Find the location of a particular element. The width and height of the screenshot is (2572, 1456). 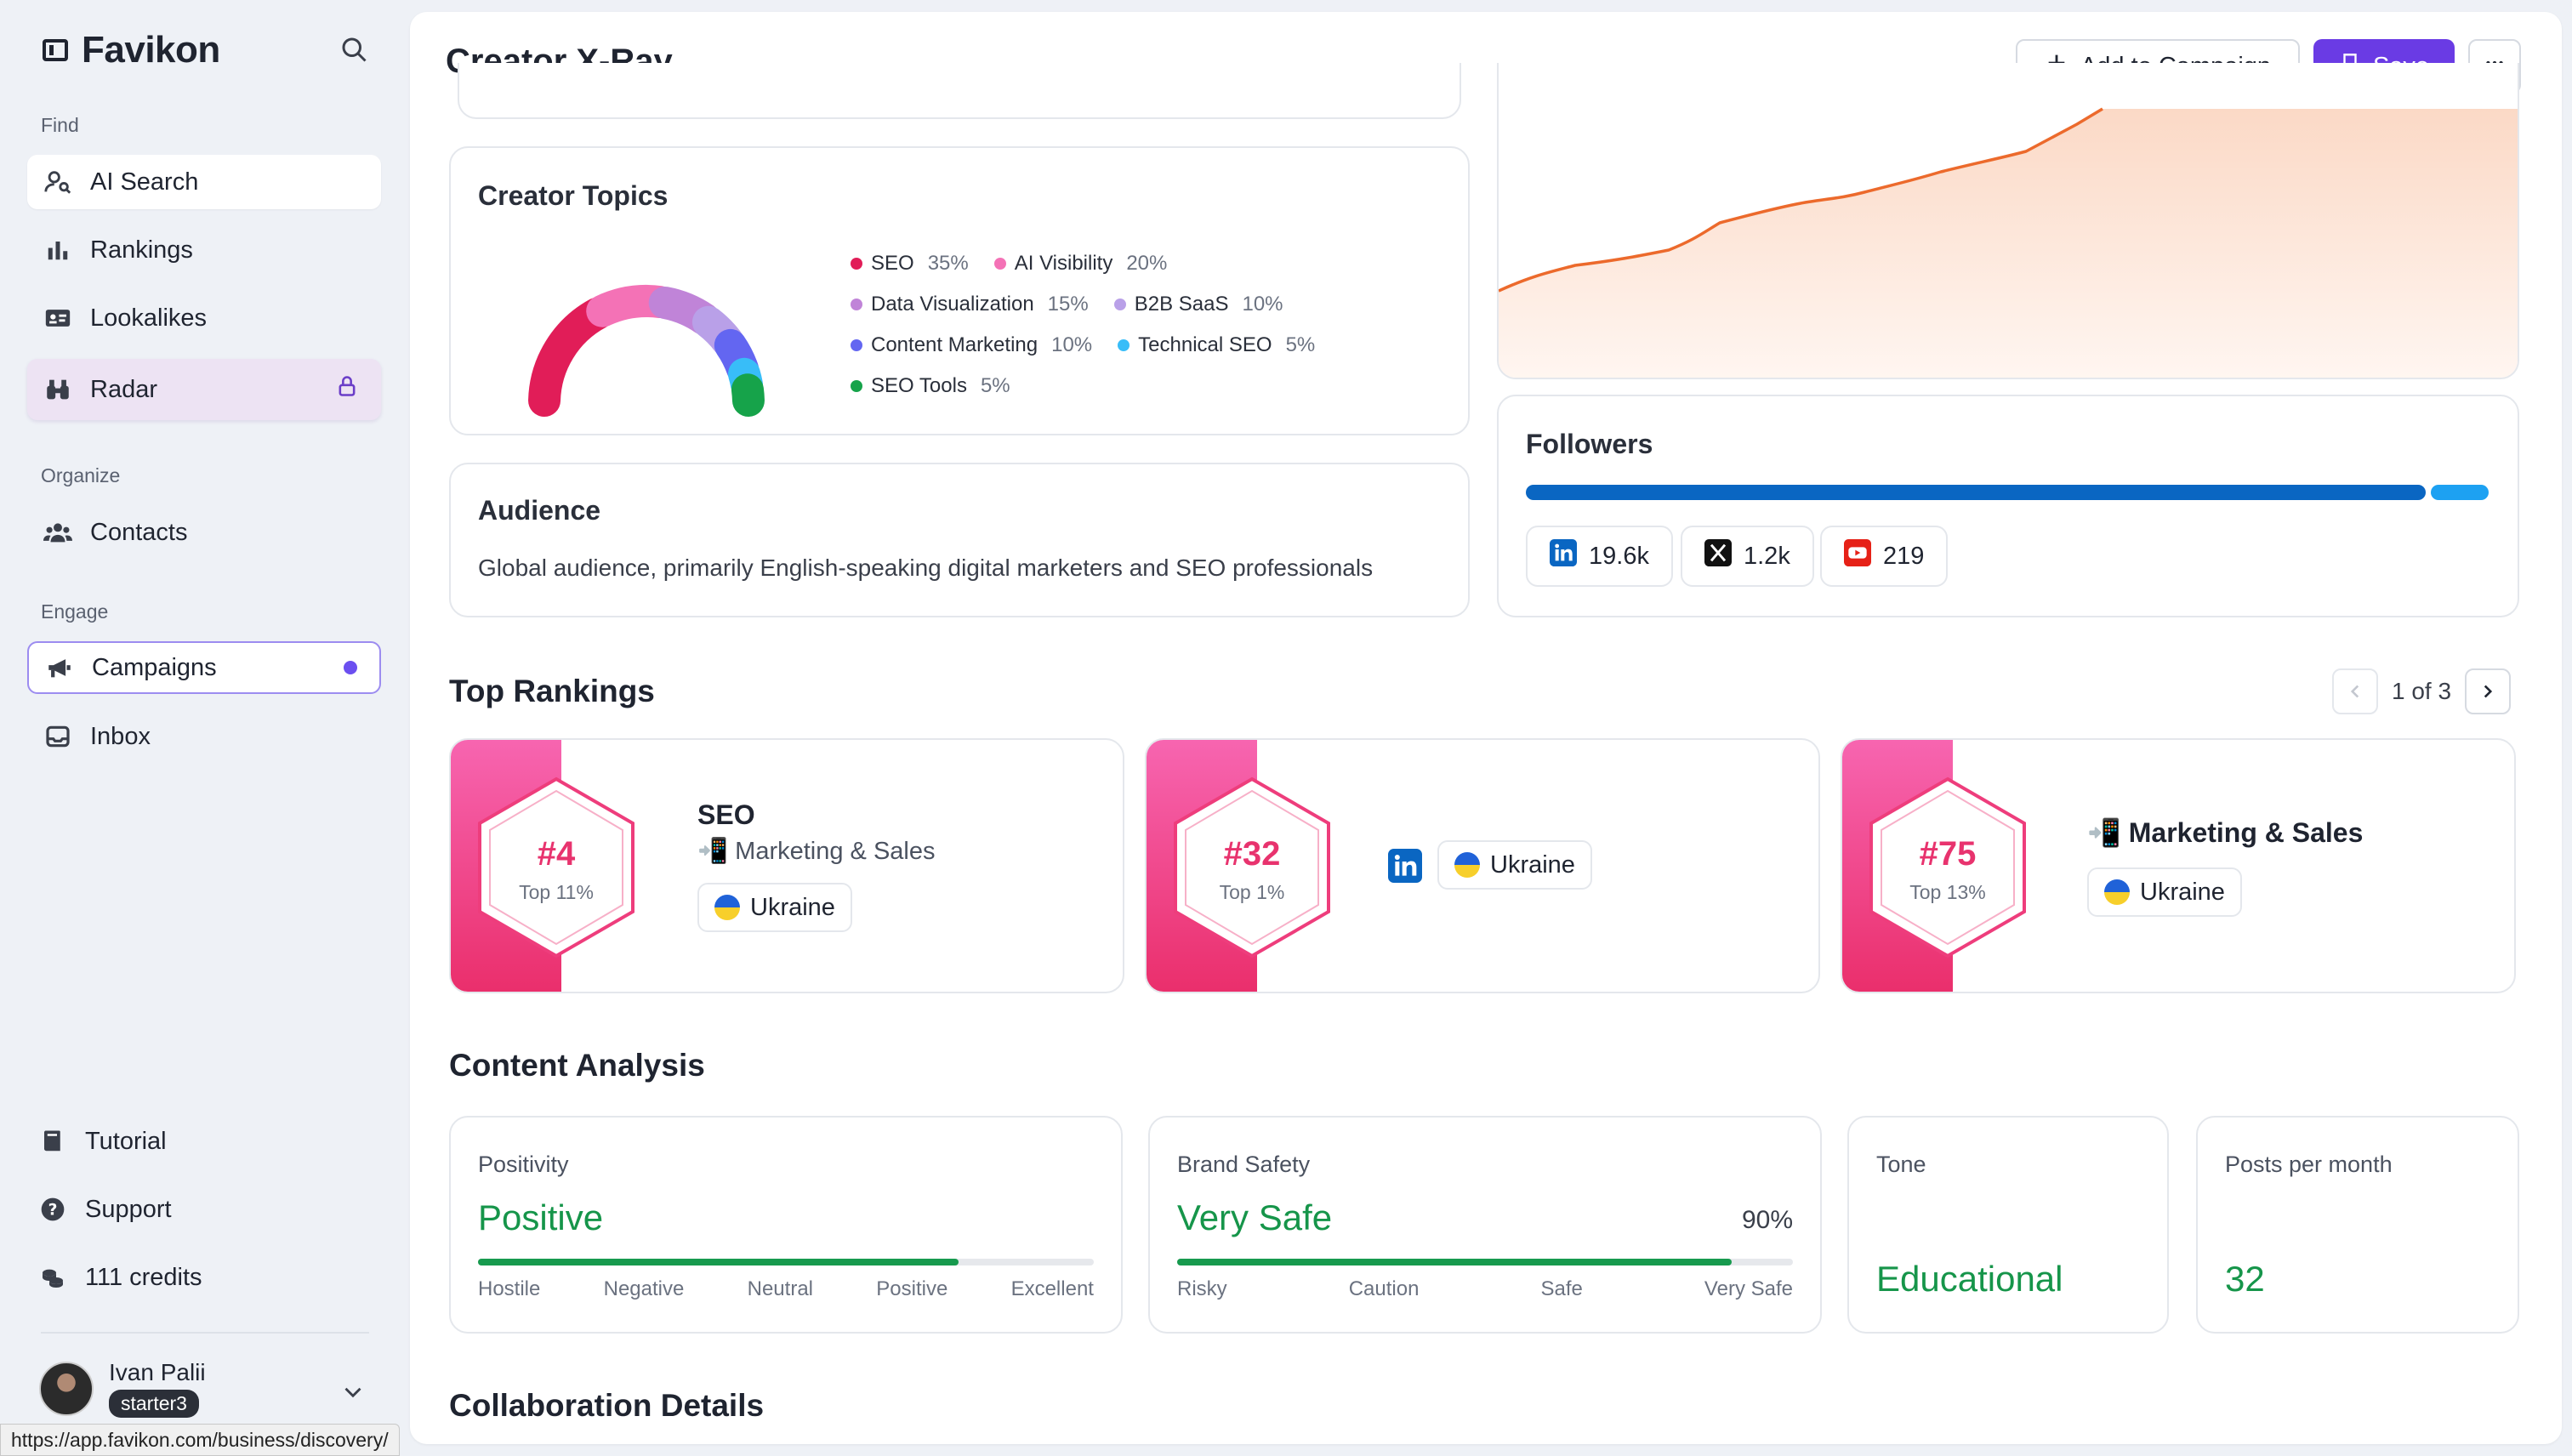

chevron-down-icon is located at coordinates (353, 1394).